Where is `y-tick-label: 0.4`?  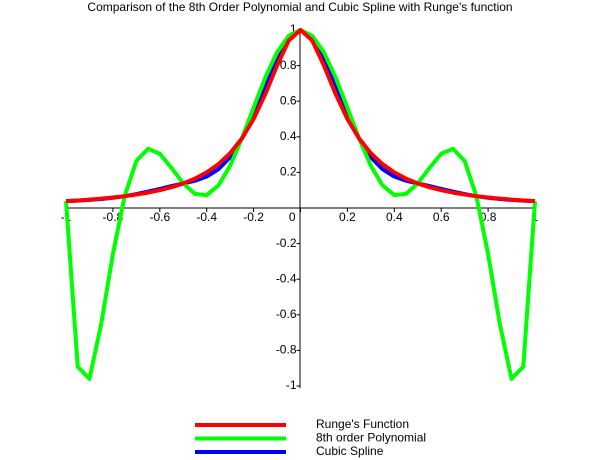 y-tick-label: 0.4 is located at coordinates (288, 136).